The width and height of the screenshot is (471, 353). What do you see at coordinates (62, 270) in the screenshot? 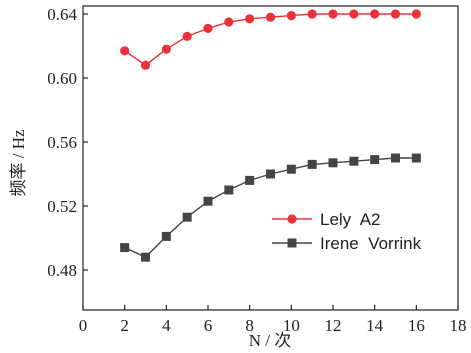
I see `y-tick-label: 0.48` at bounding box center [62, 270].